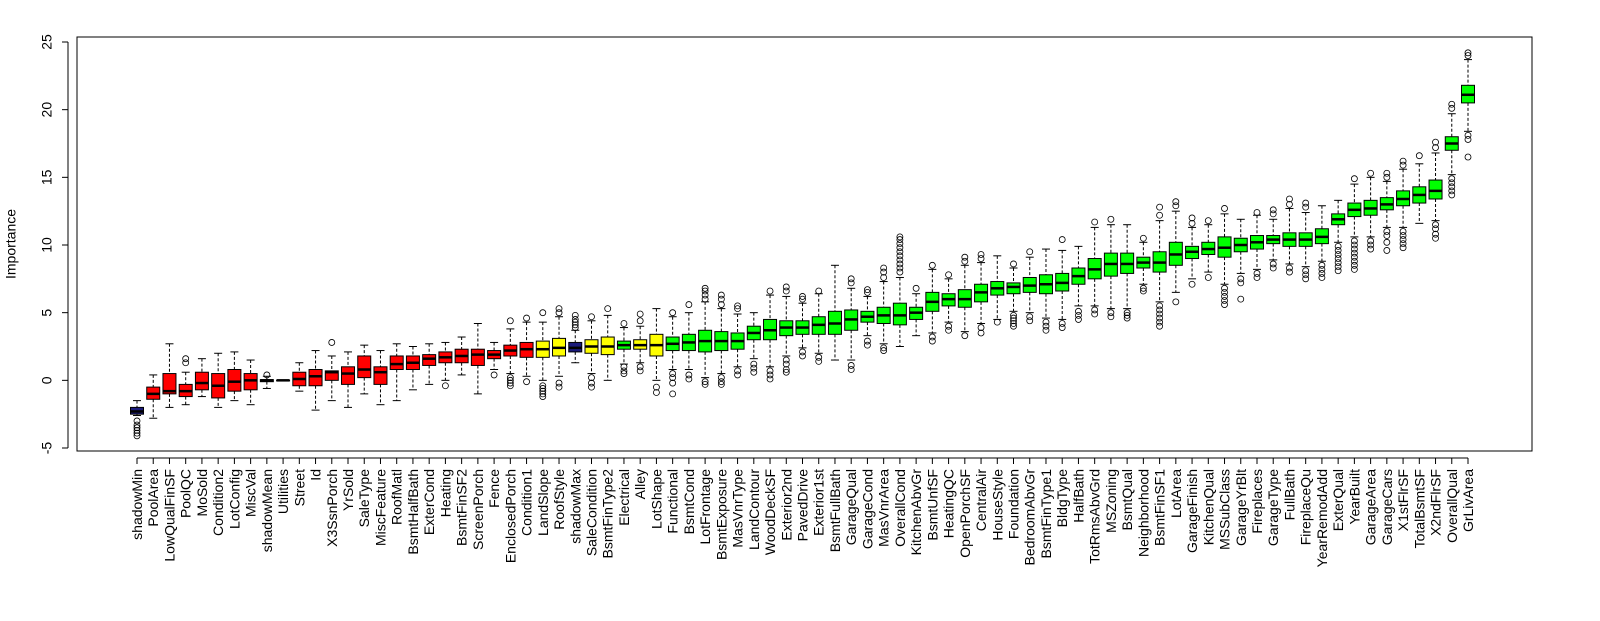  Describe the element at coordinates (299, 377) in the screenshot. I see `box-Street` at that location.